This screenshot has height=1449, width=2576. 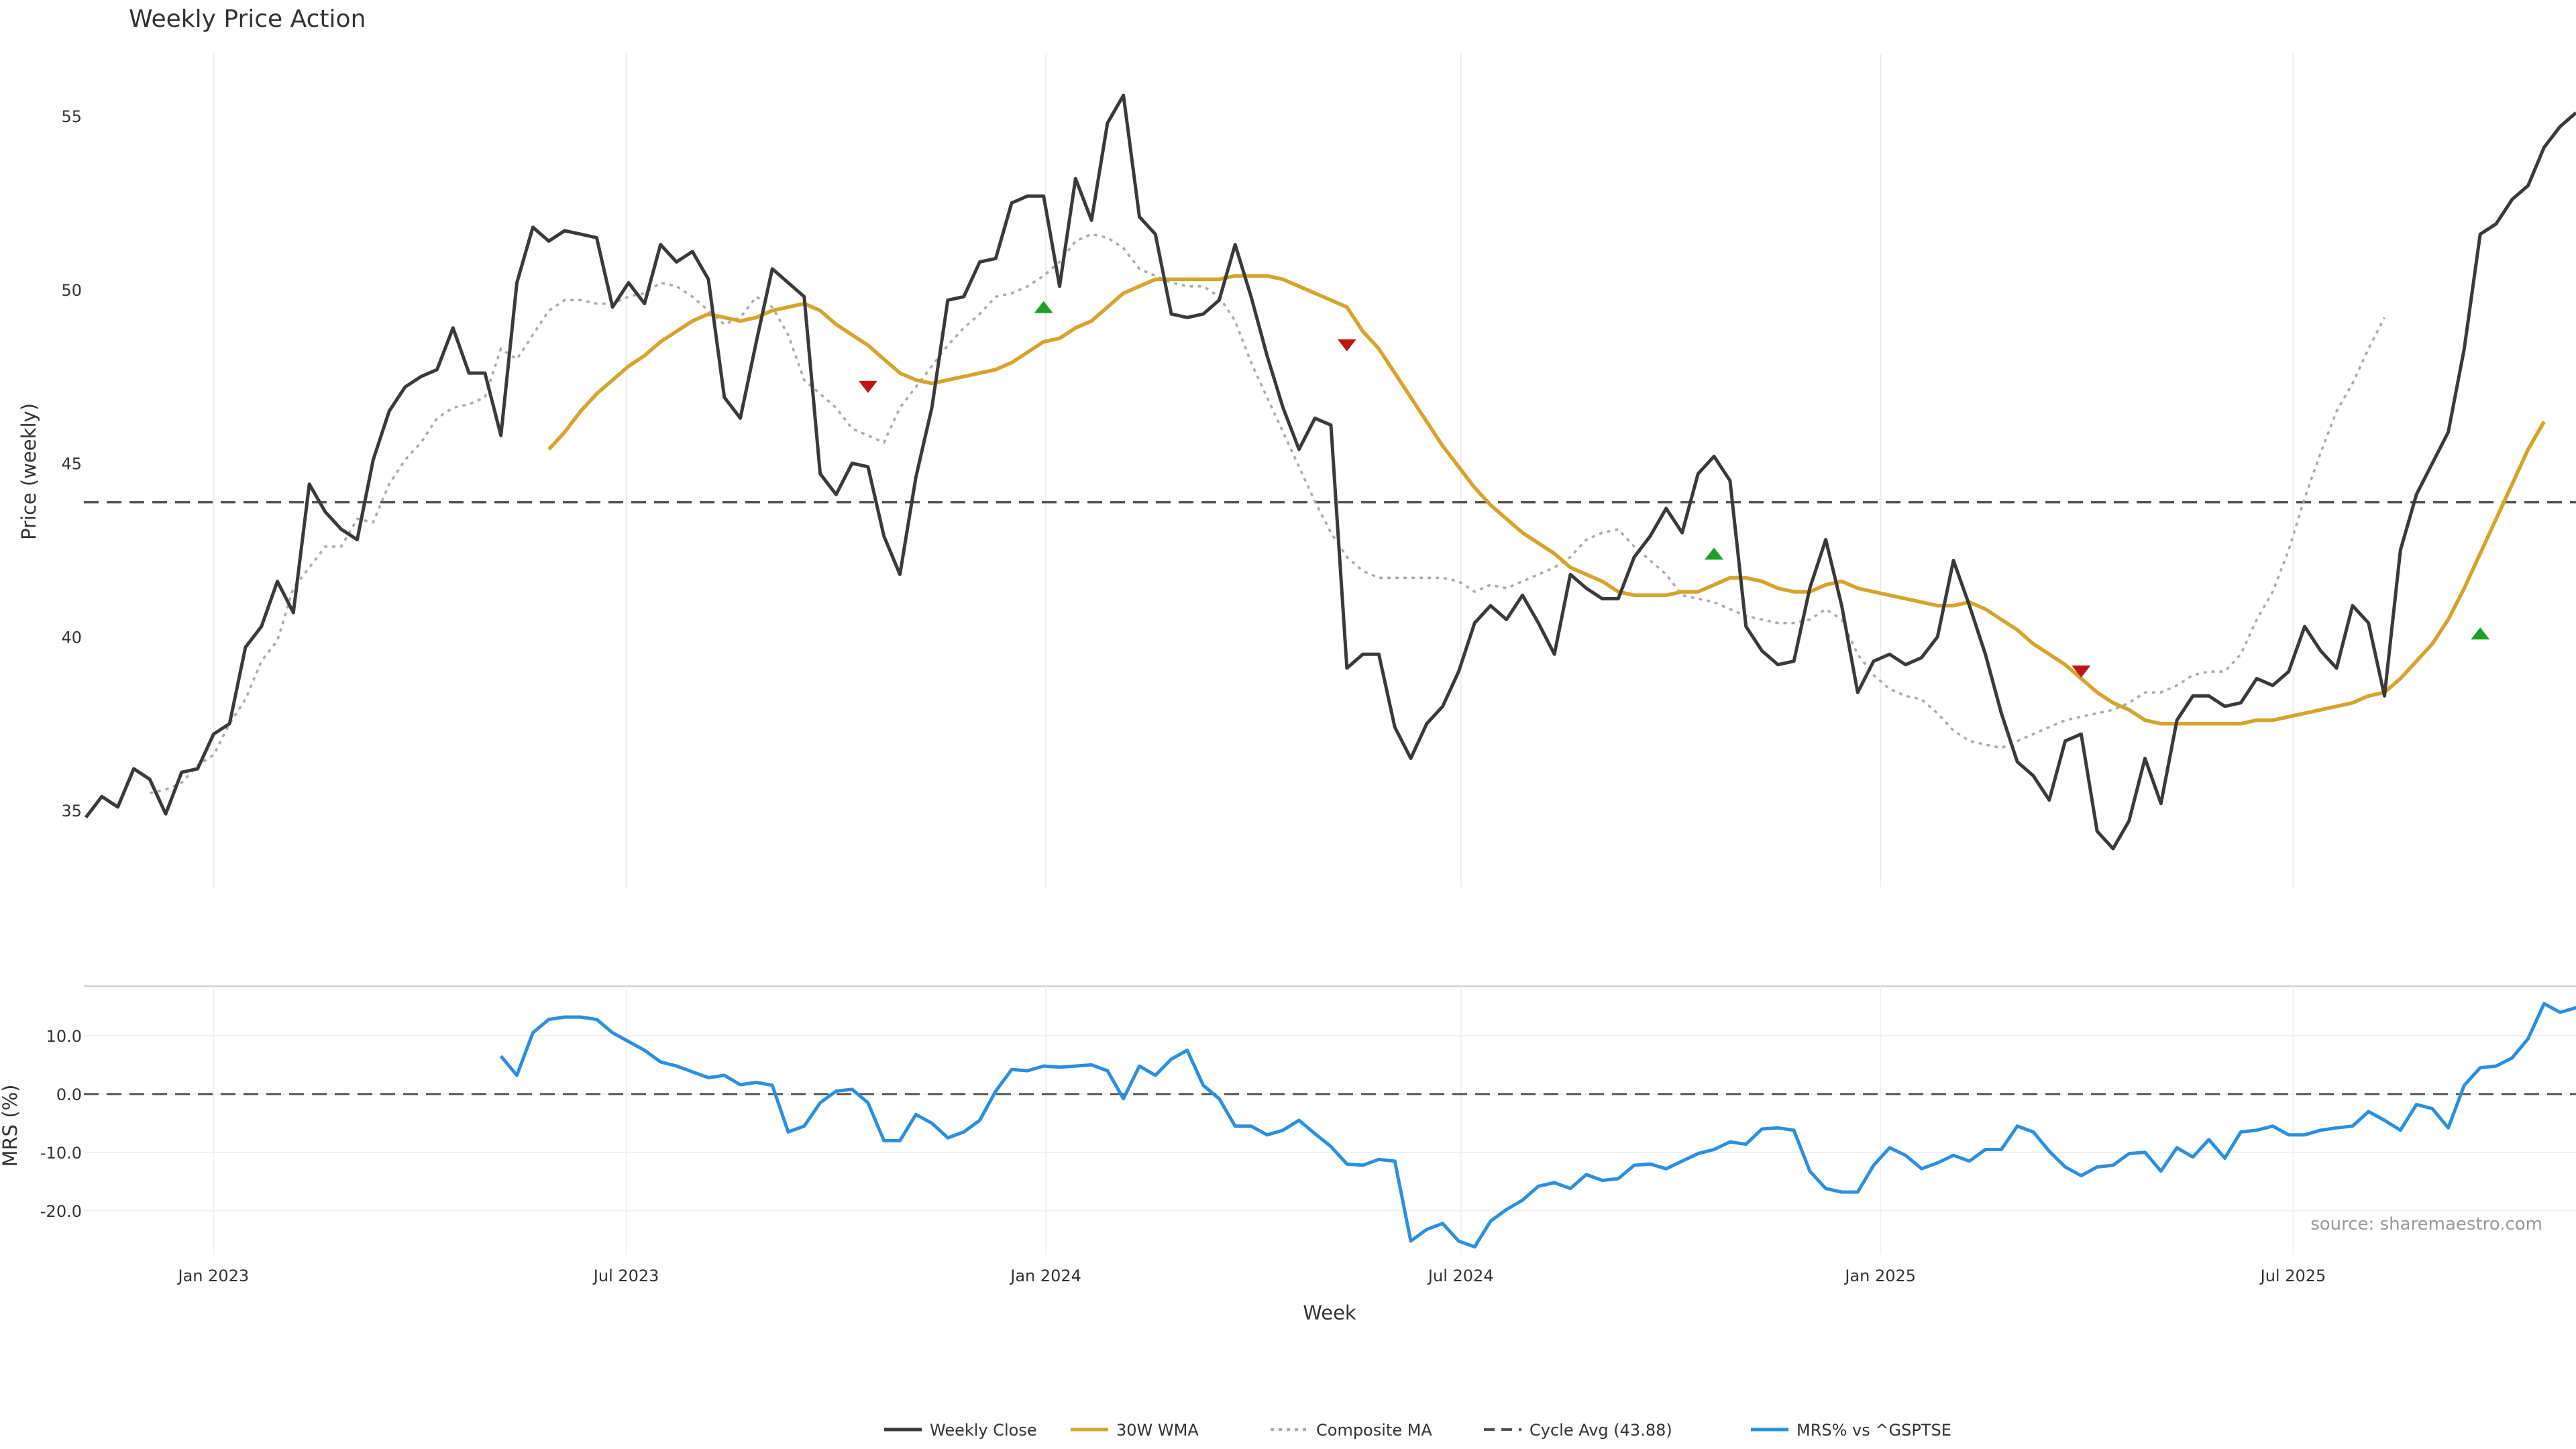 What do you see at coordinates (64, 1036) in the screenshot?
I see `mrs-y-tick-label: 10.0` at bounding box center [64, 1036].